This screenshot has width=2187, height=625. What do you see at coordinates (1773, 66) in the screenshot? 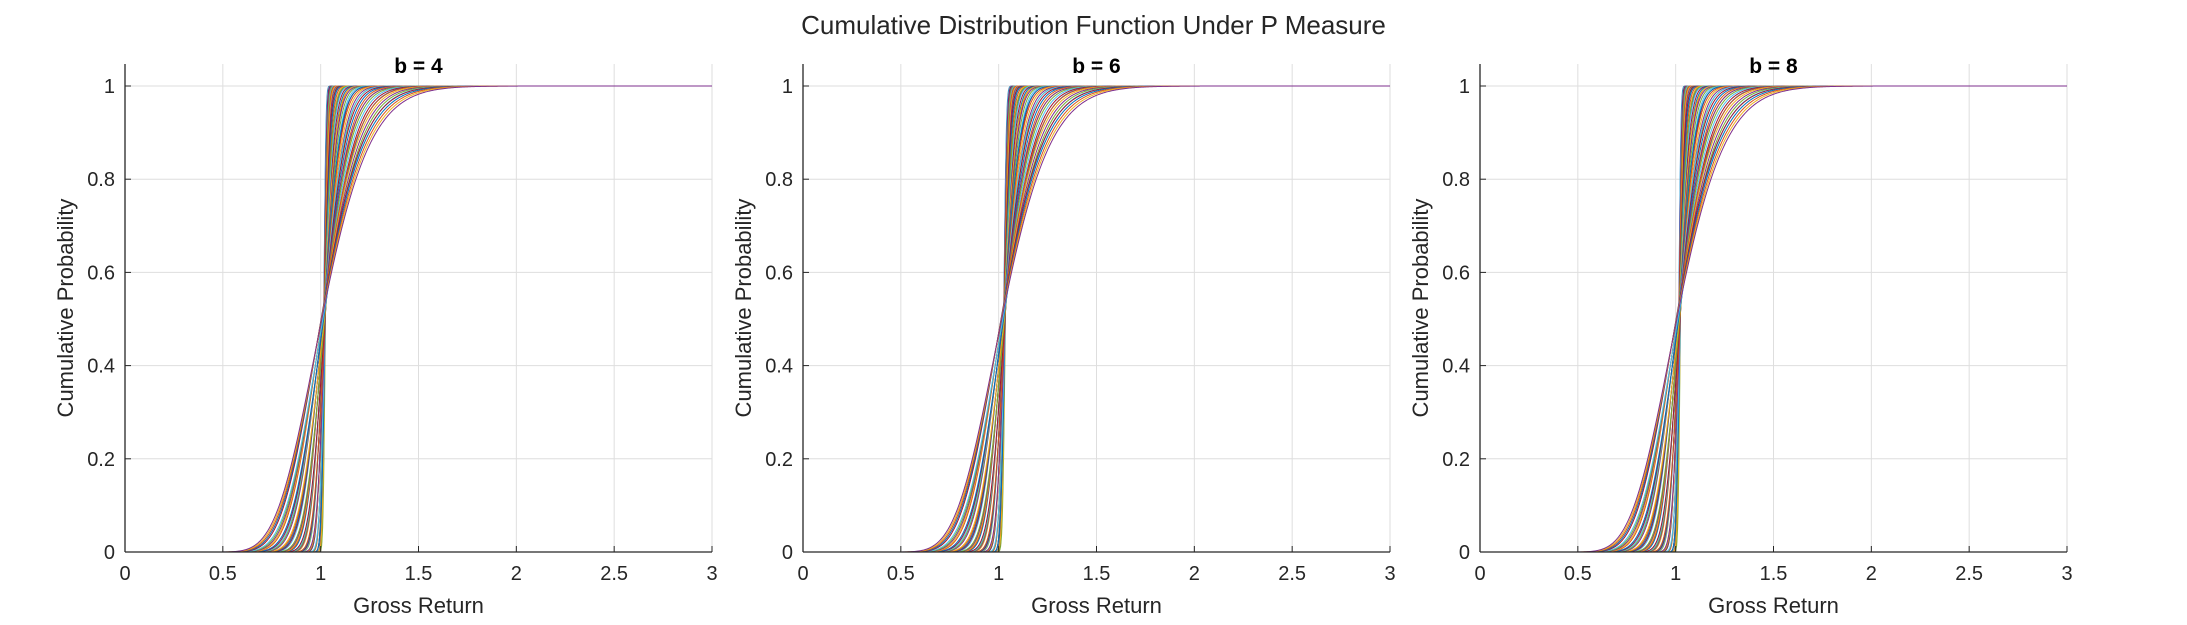
I see `subplot-title: b = 8` at bounding box center [1773, 66].